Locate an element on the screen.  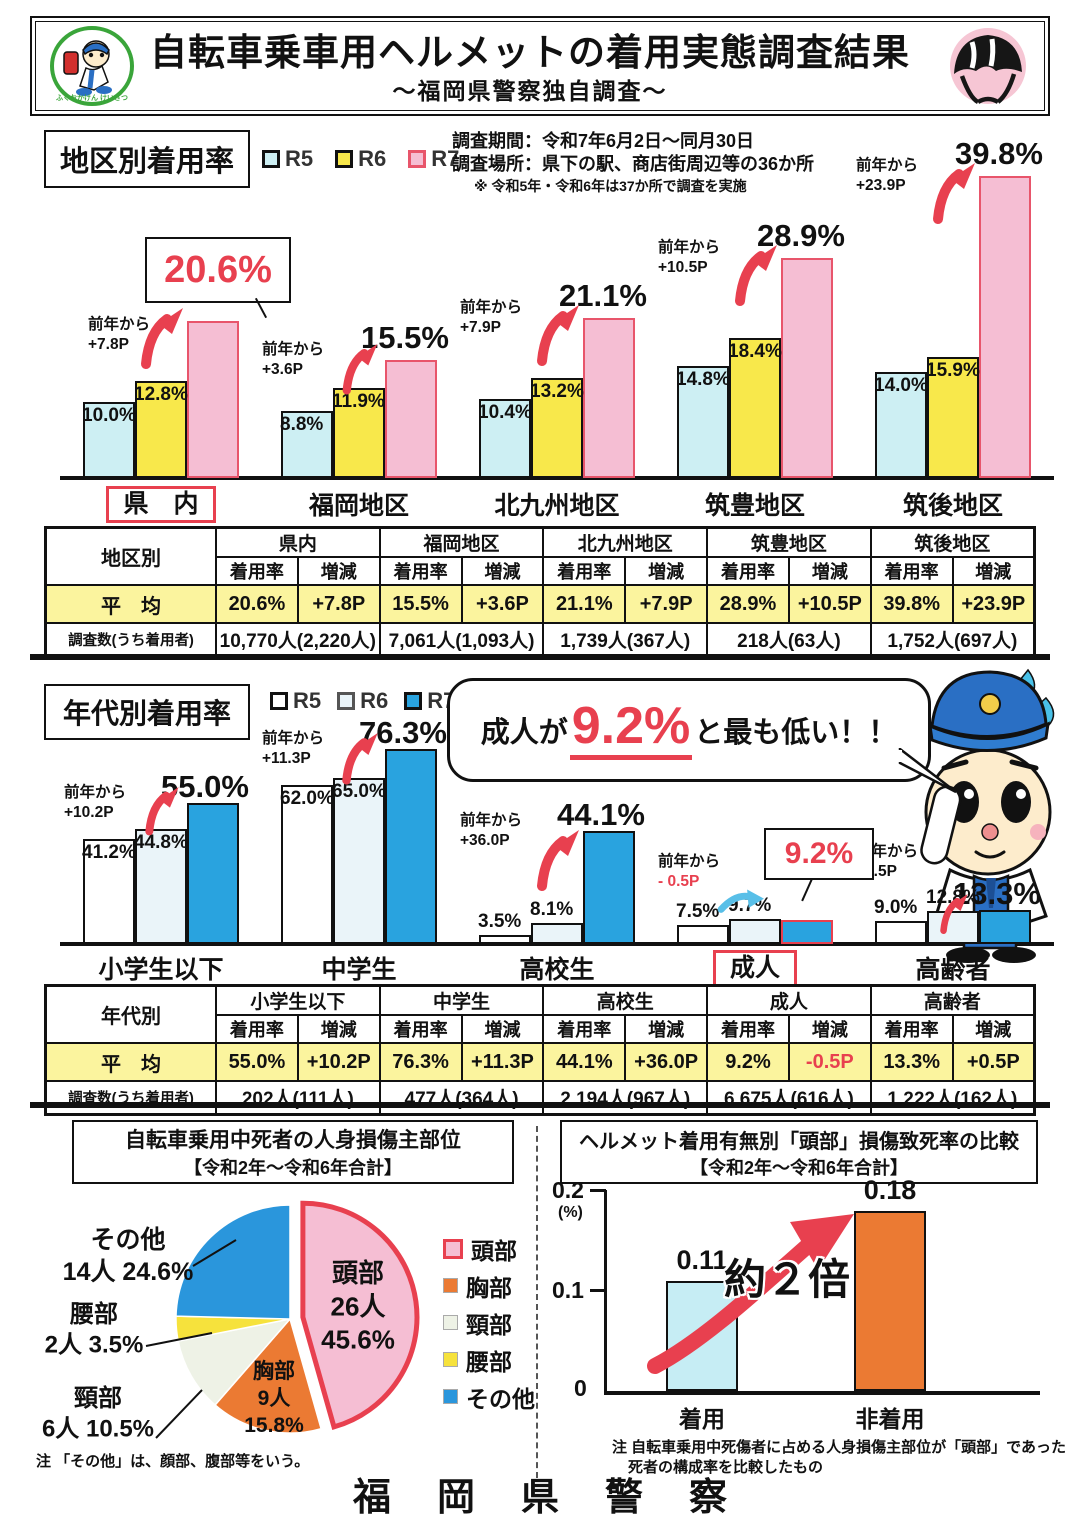
category-label: 中学生 is located at coordinates (359, 970).